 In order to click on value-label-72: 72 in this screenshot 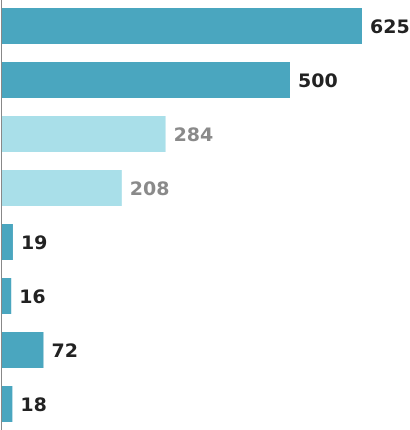, I will do `click(64, 351)`.